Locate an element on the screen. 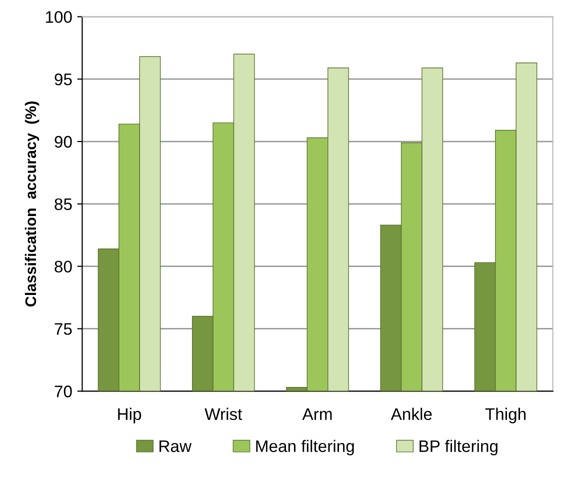 Image resolution: width=567 pixels, height=477 pixels. legend-label: BP filtering is located at coordinates (459, 448).